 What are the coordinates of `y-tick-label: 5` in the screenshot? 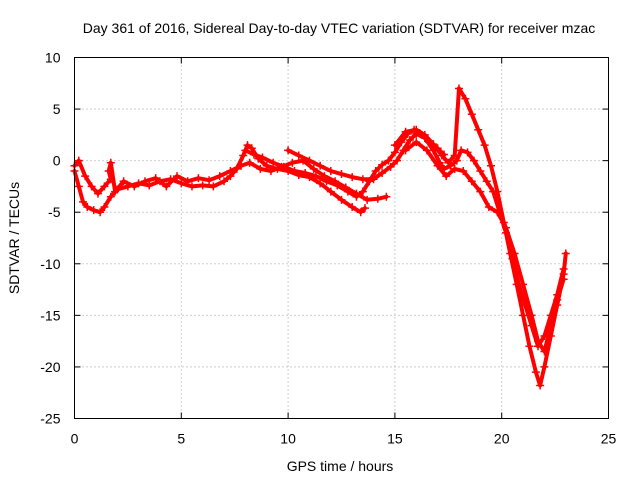 It's located at (57, 109).